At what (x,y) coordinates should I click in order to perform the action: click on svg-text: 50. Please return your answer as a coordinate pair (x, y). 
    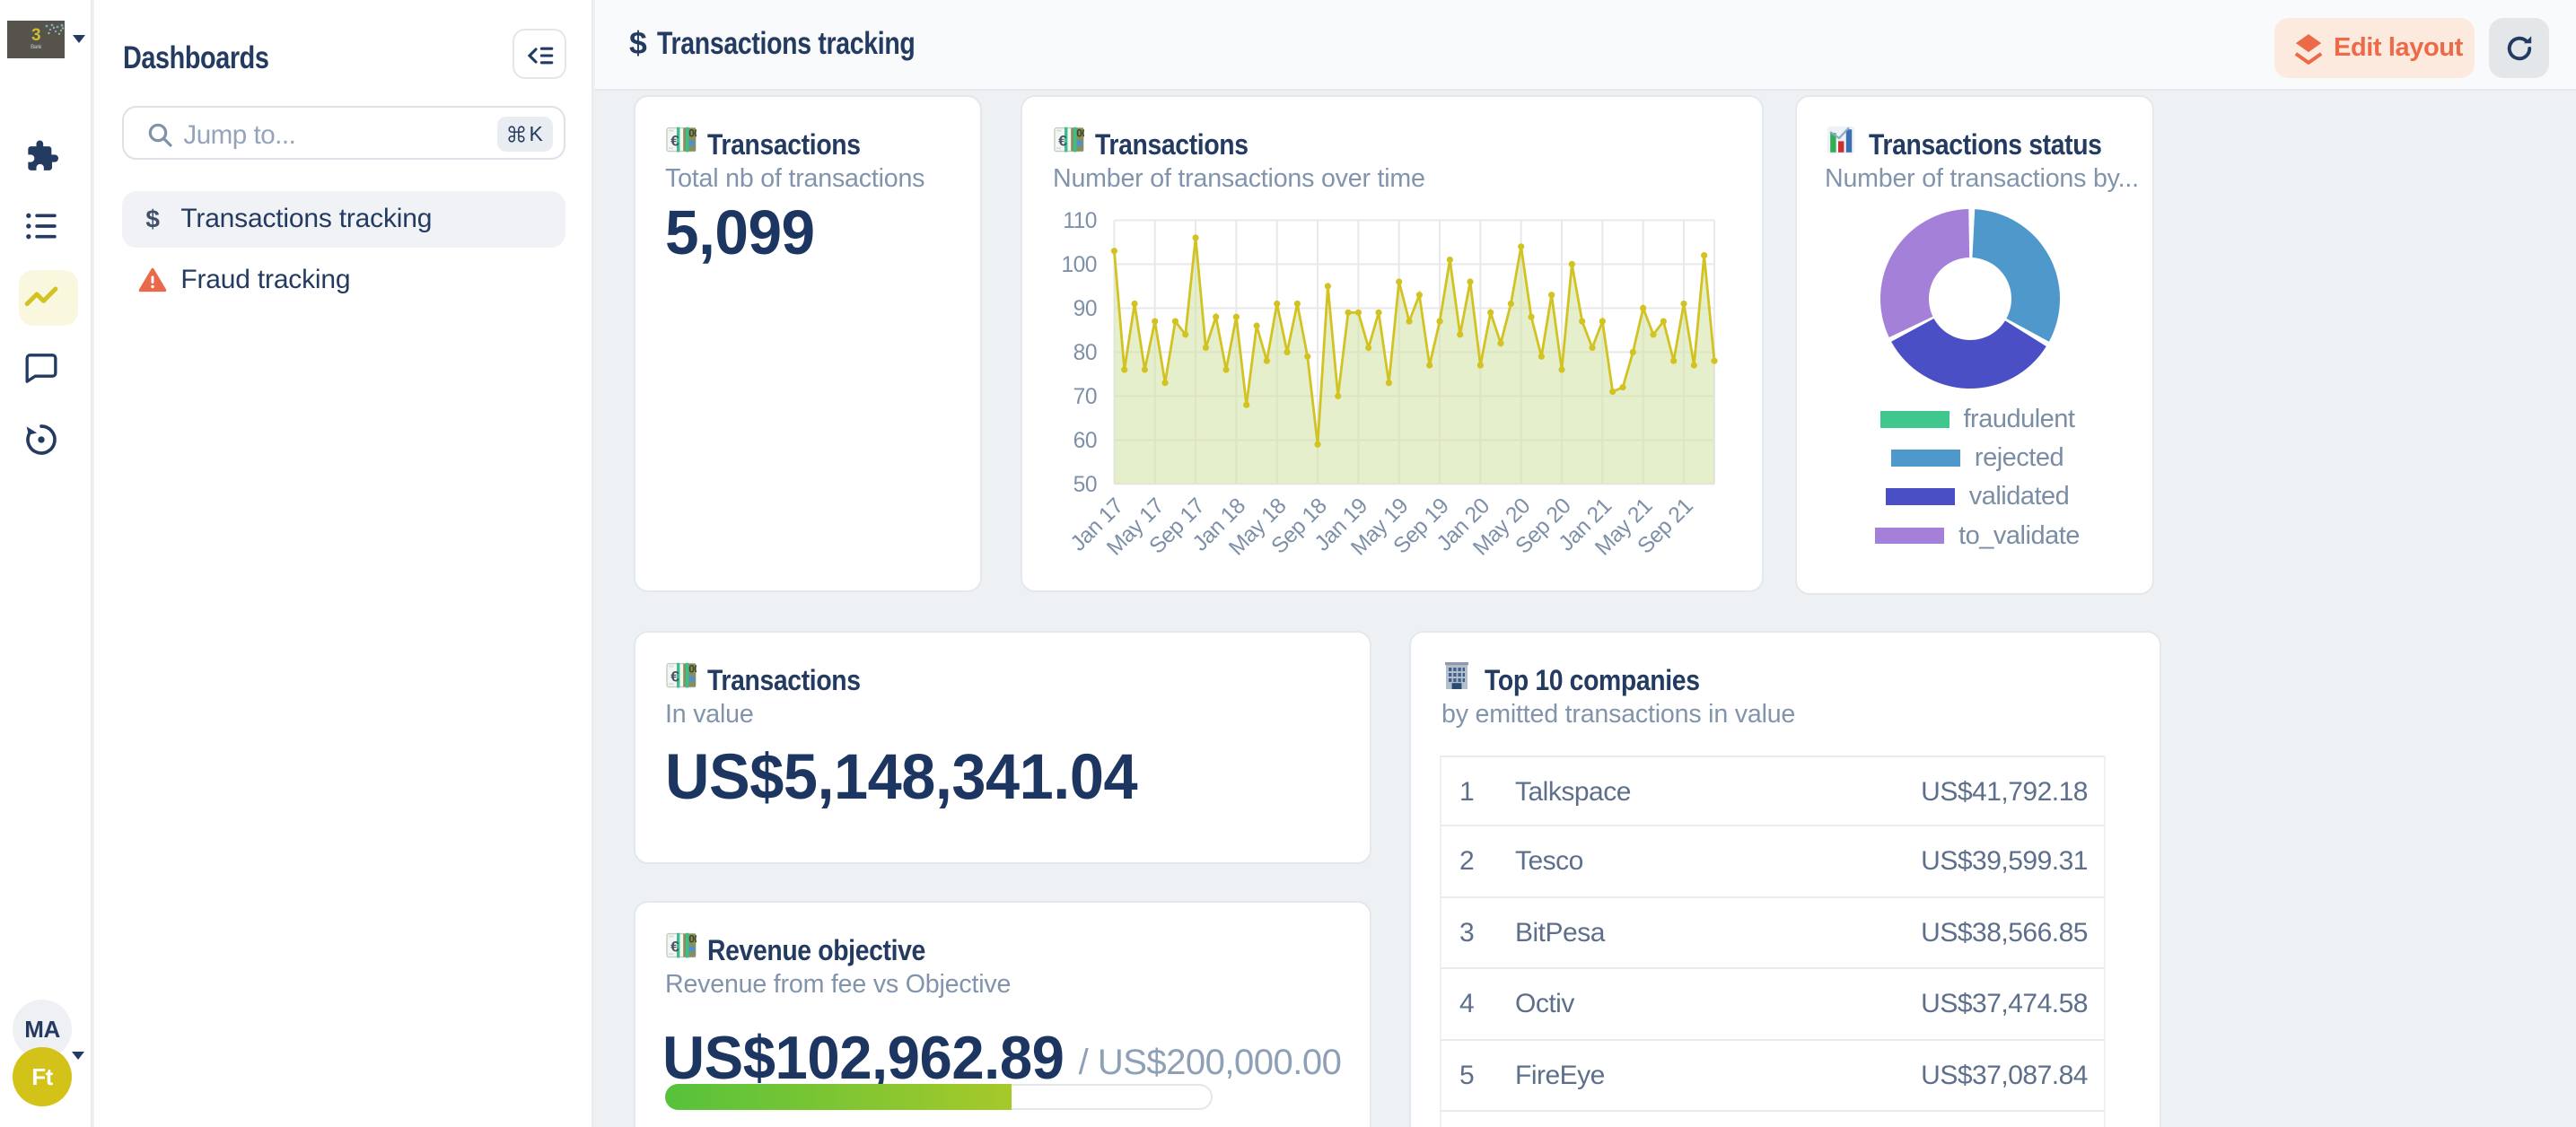
    Looking at the image, I should click on (1085, 485).